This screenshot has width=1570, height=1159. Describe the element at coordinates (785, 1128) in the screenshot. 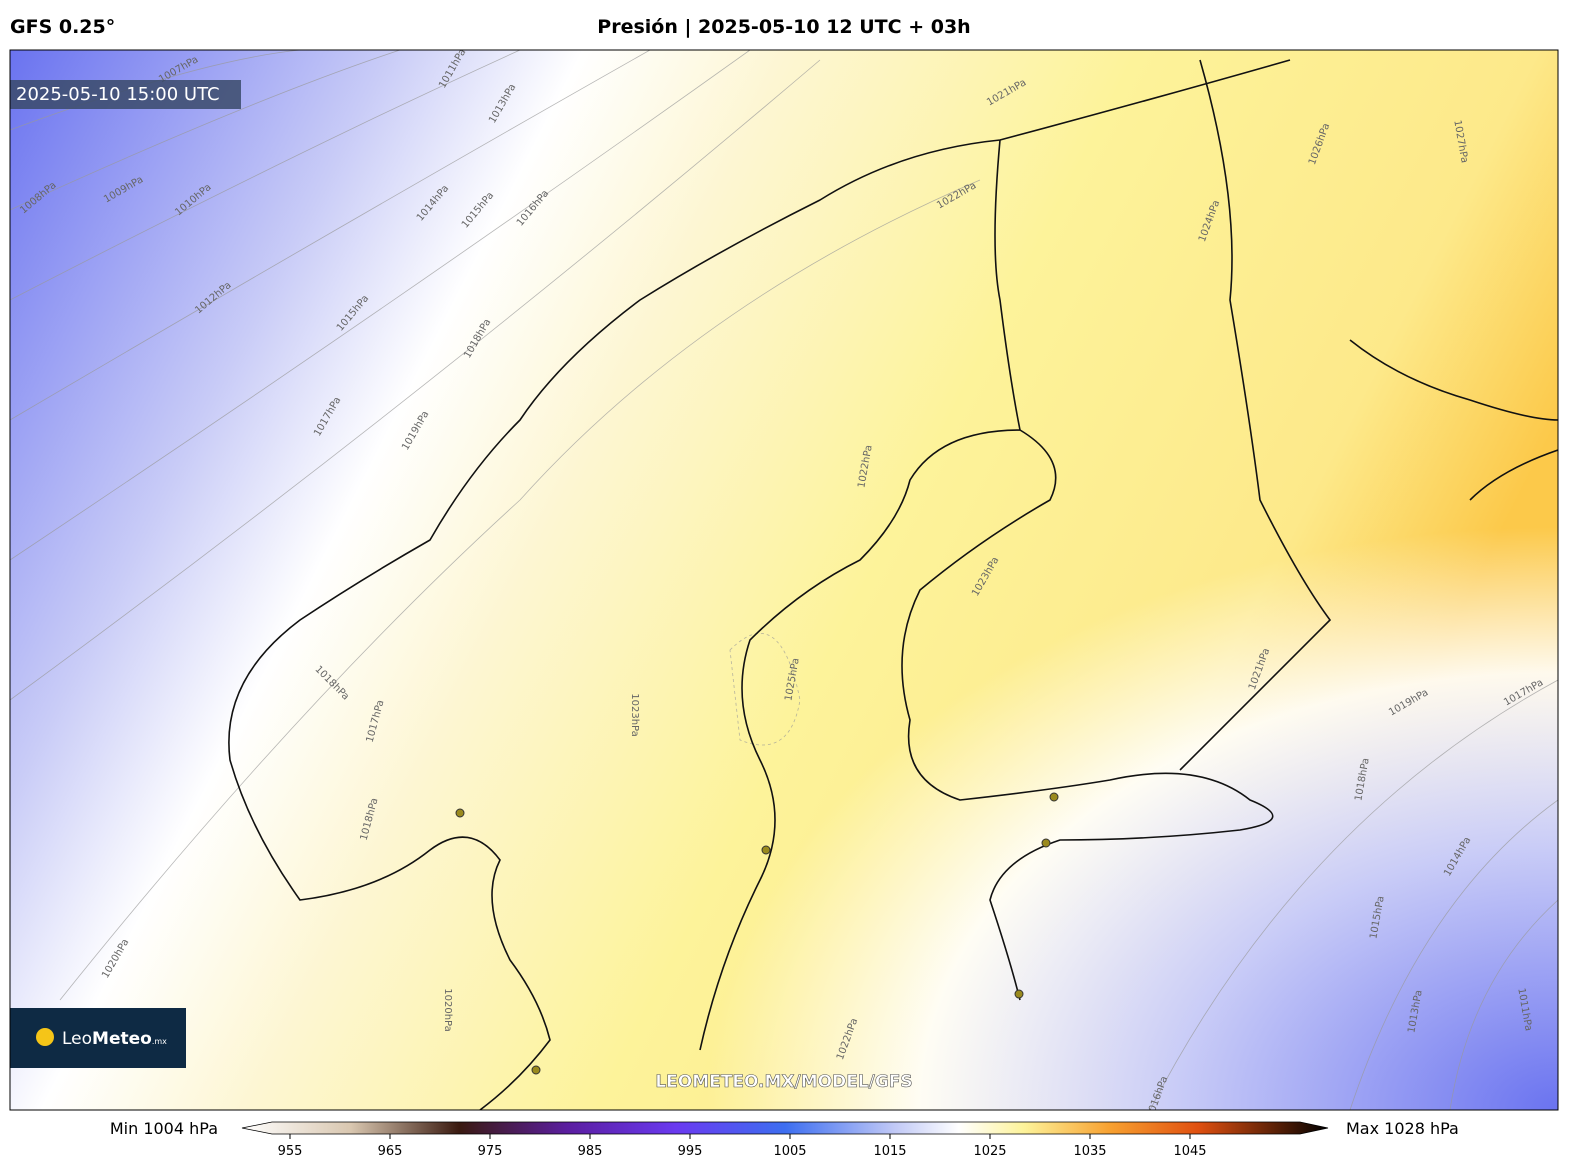

I see `colorbar` at that location.